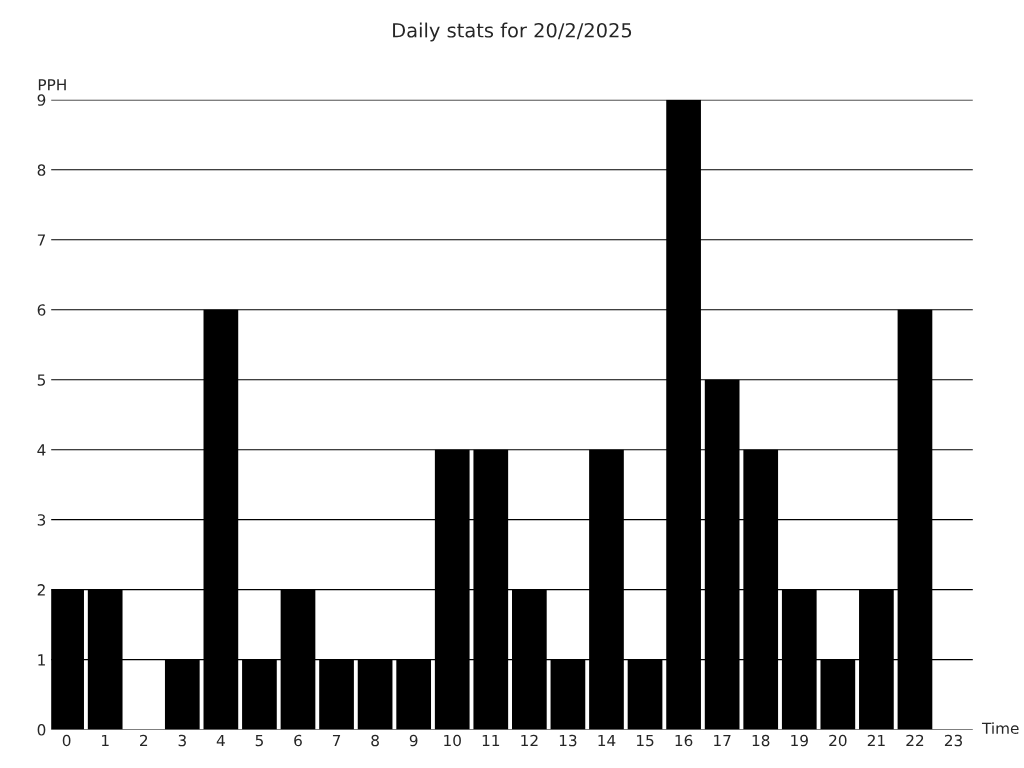 Image resolution: width=1024 pixels, height=768 pixels. I want to click on y-axis-title: PPH, so click(52, 85).